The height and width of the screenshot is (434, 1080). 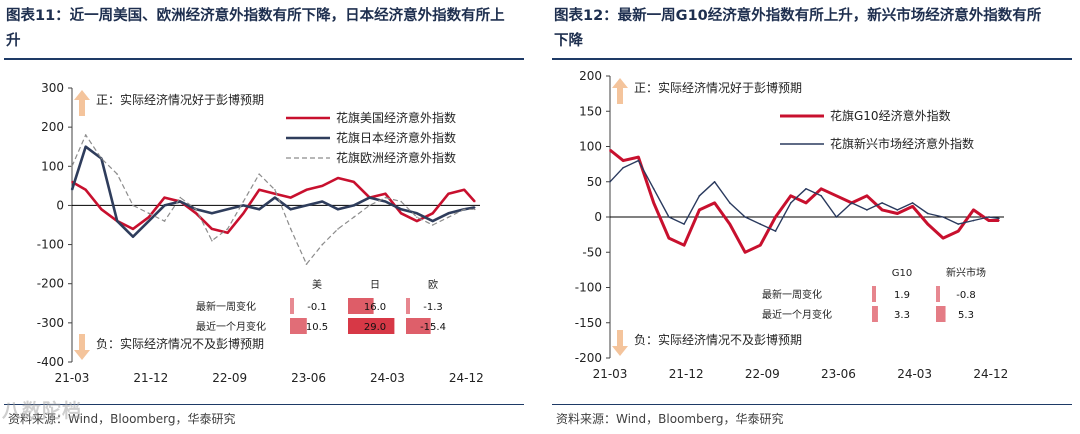 I want to click on chart-title: 图表11：近一周美国、欧洲经济意外指数有所下降，日本经济意外指数有所上升, so click(x=255, y=28).